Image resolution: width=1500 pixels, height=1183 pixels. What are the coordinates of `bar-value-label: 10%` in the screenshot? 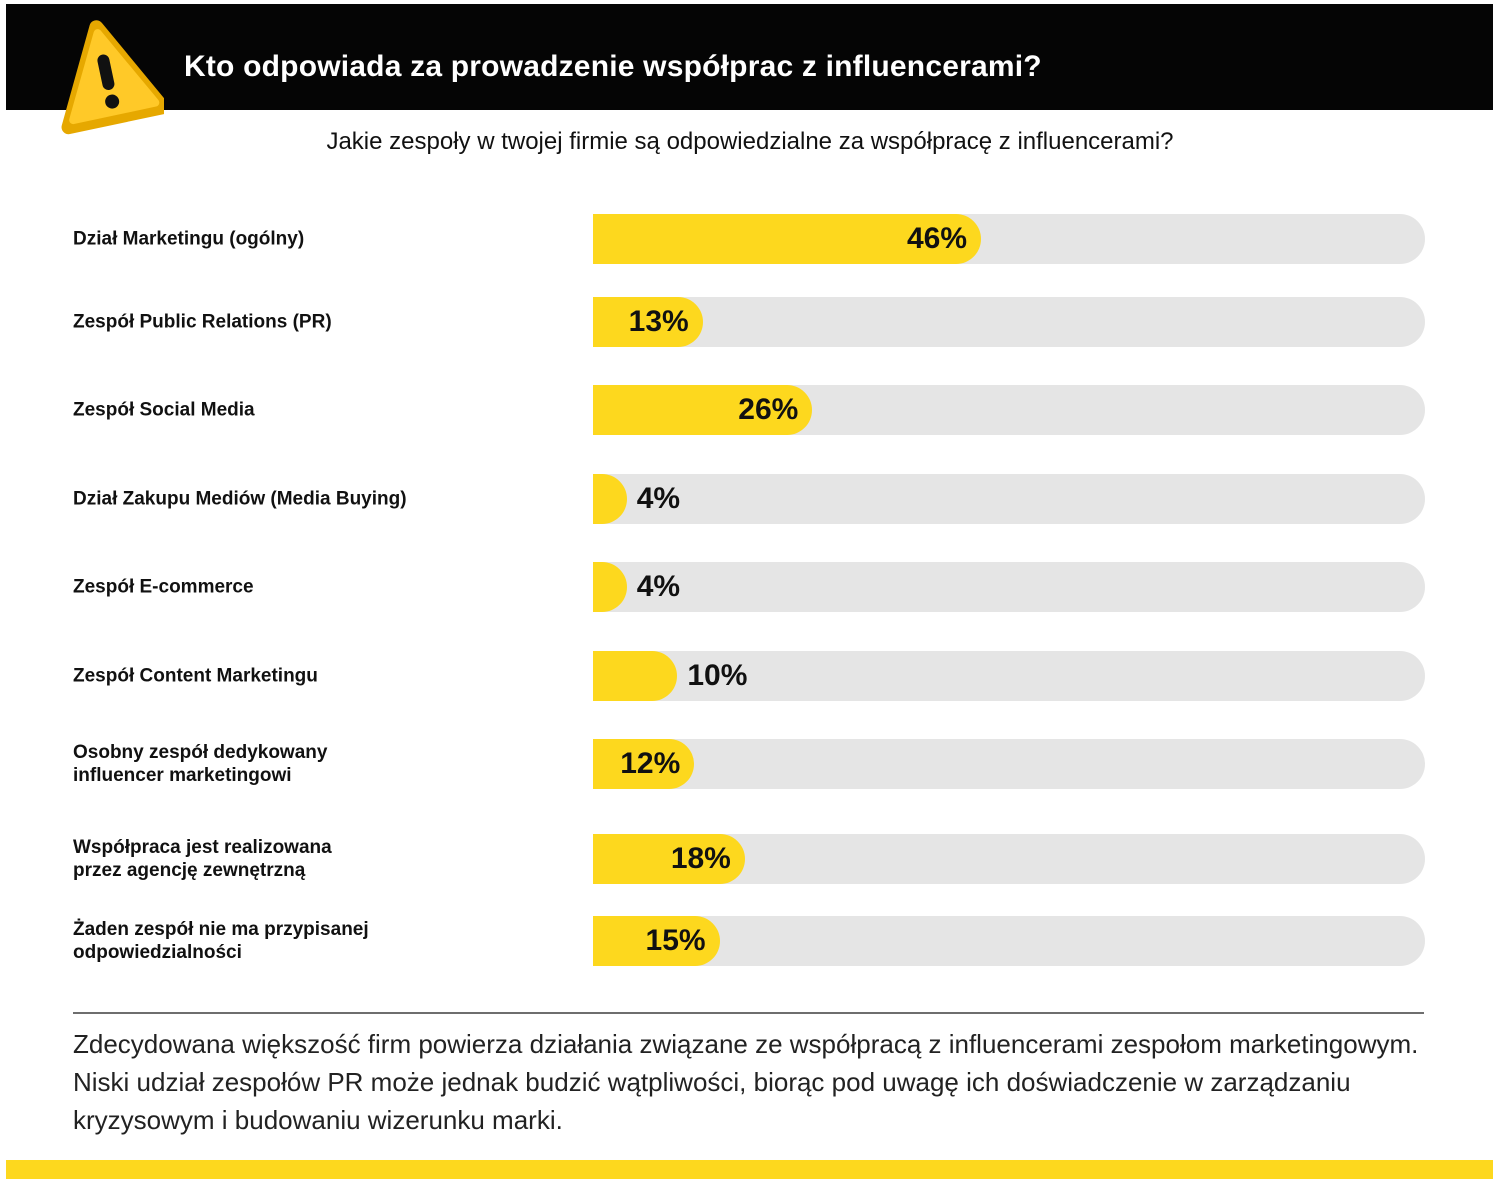 It's located at (717, 675).